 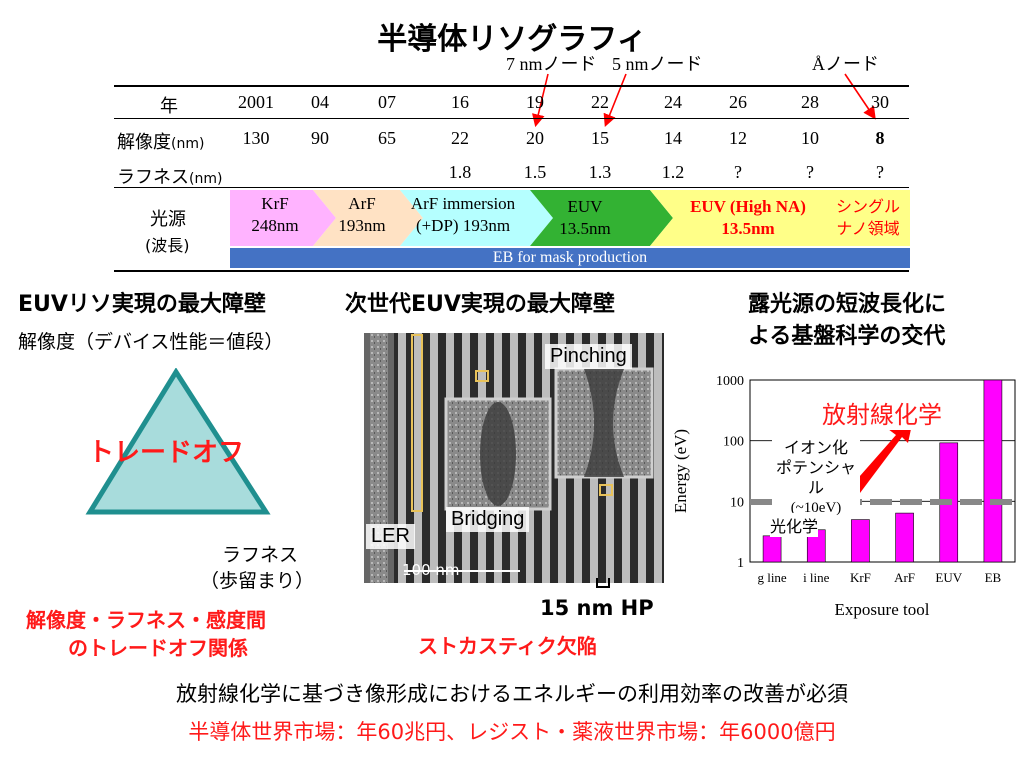 I want to click on tradeoff-label: トレードオフ, so click(x=166, y=453).